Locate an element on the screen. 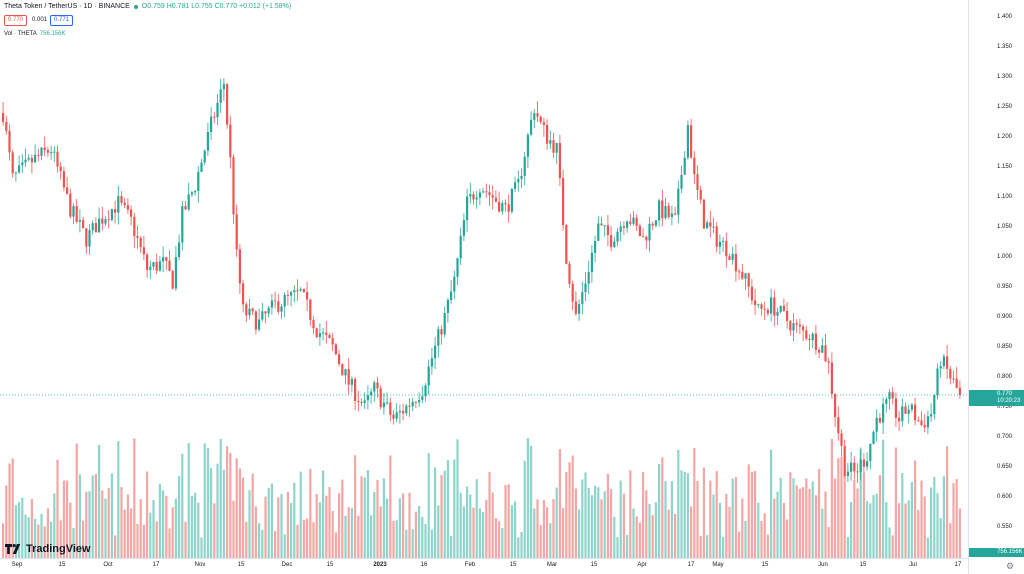 The image size is (1024, 574). time-tick-label: 2023 is located at coordinates (380, 565).